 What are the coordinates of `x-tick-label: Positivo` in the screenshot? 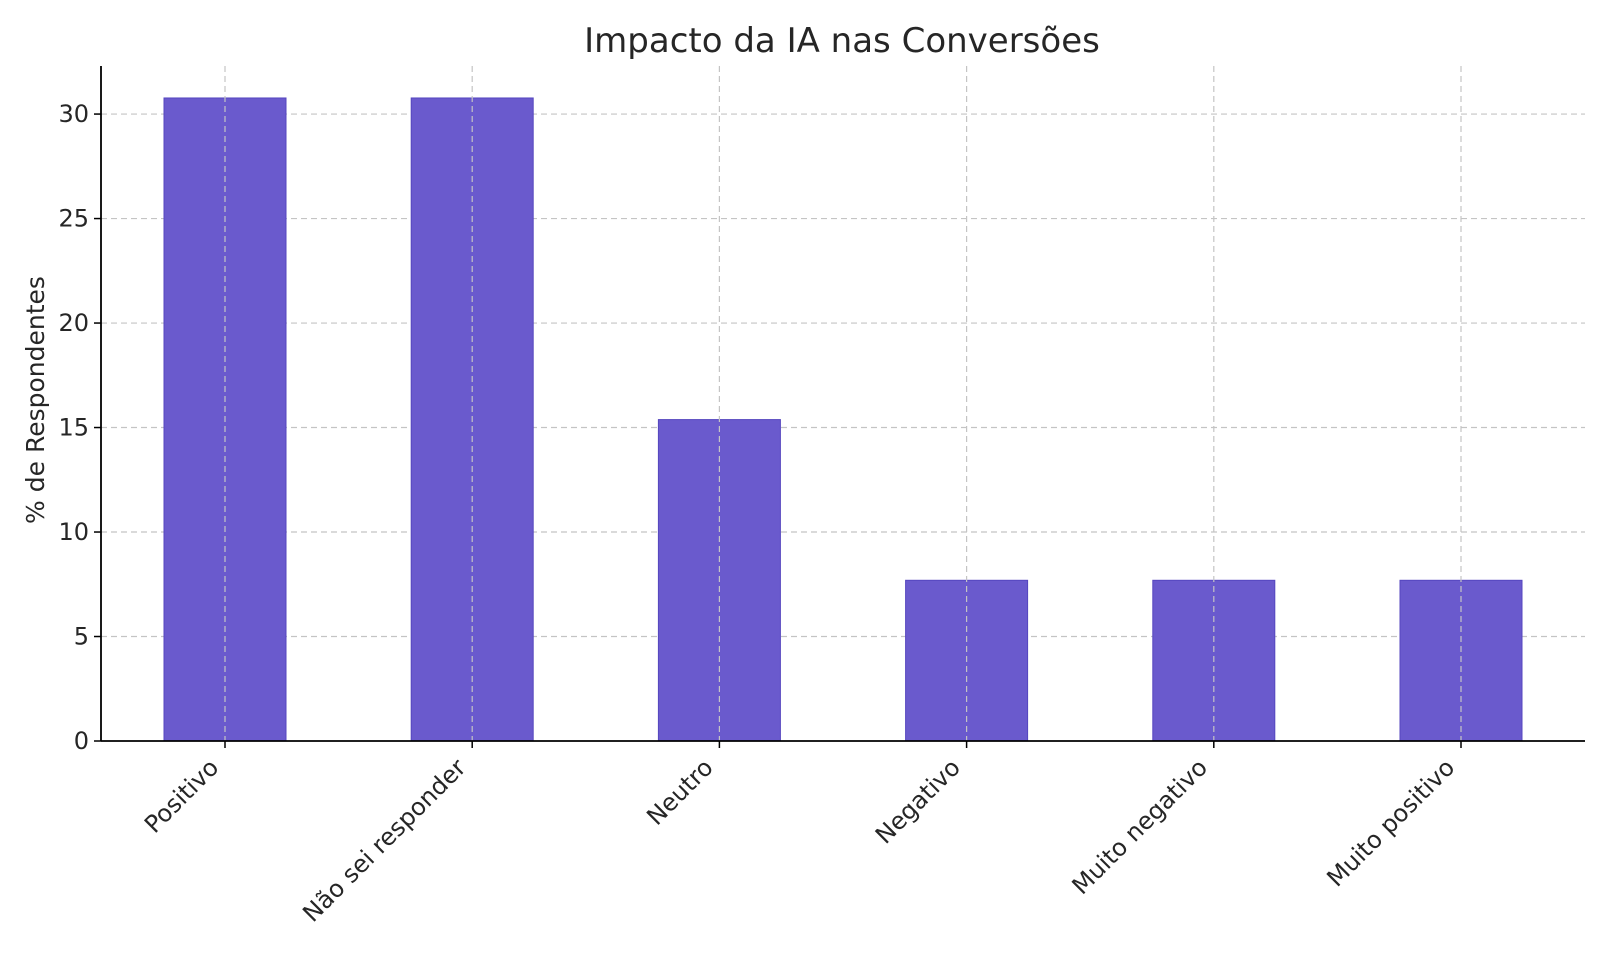 It's located at (181, 795).